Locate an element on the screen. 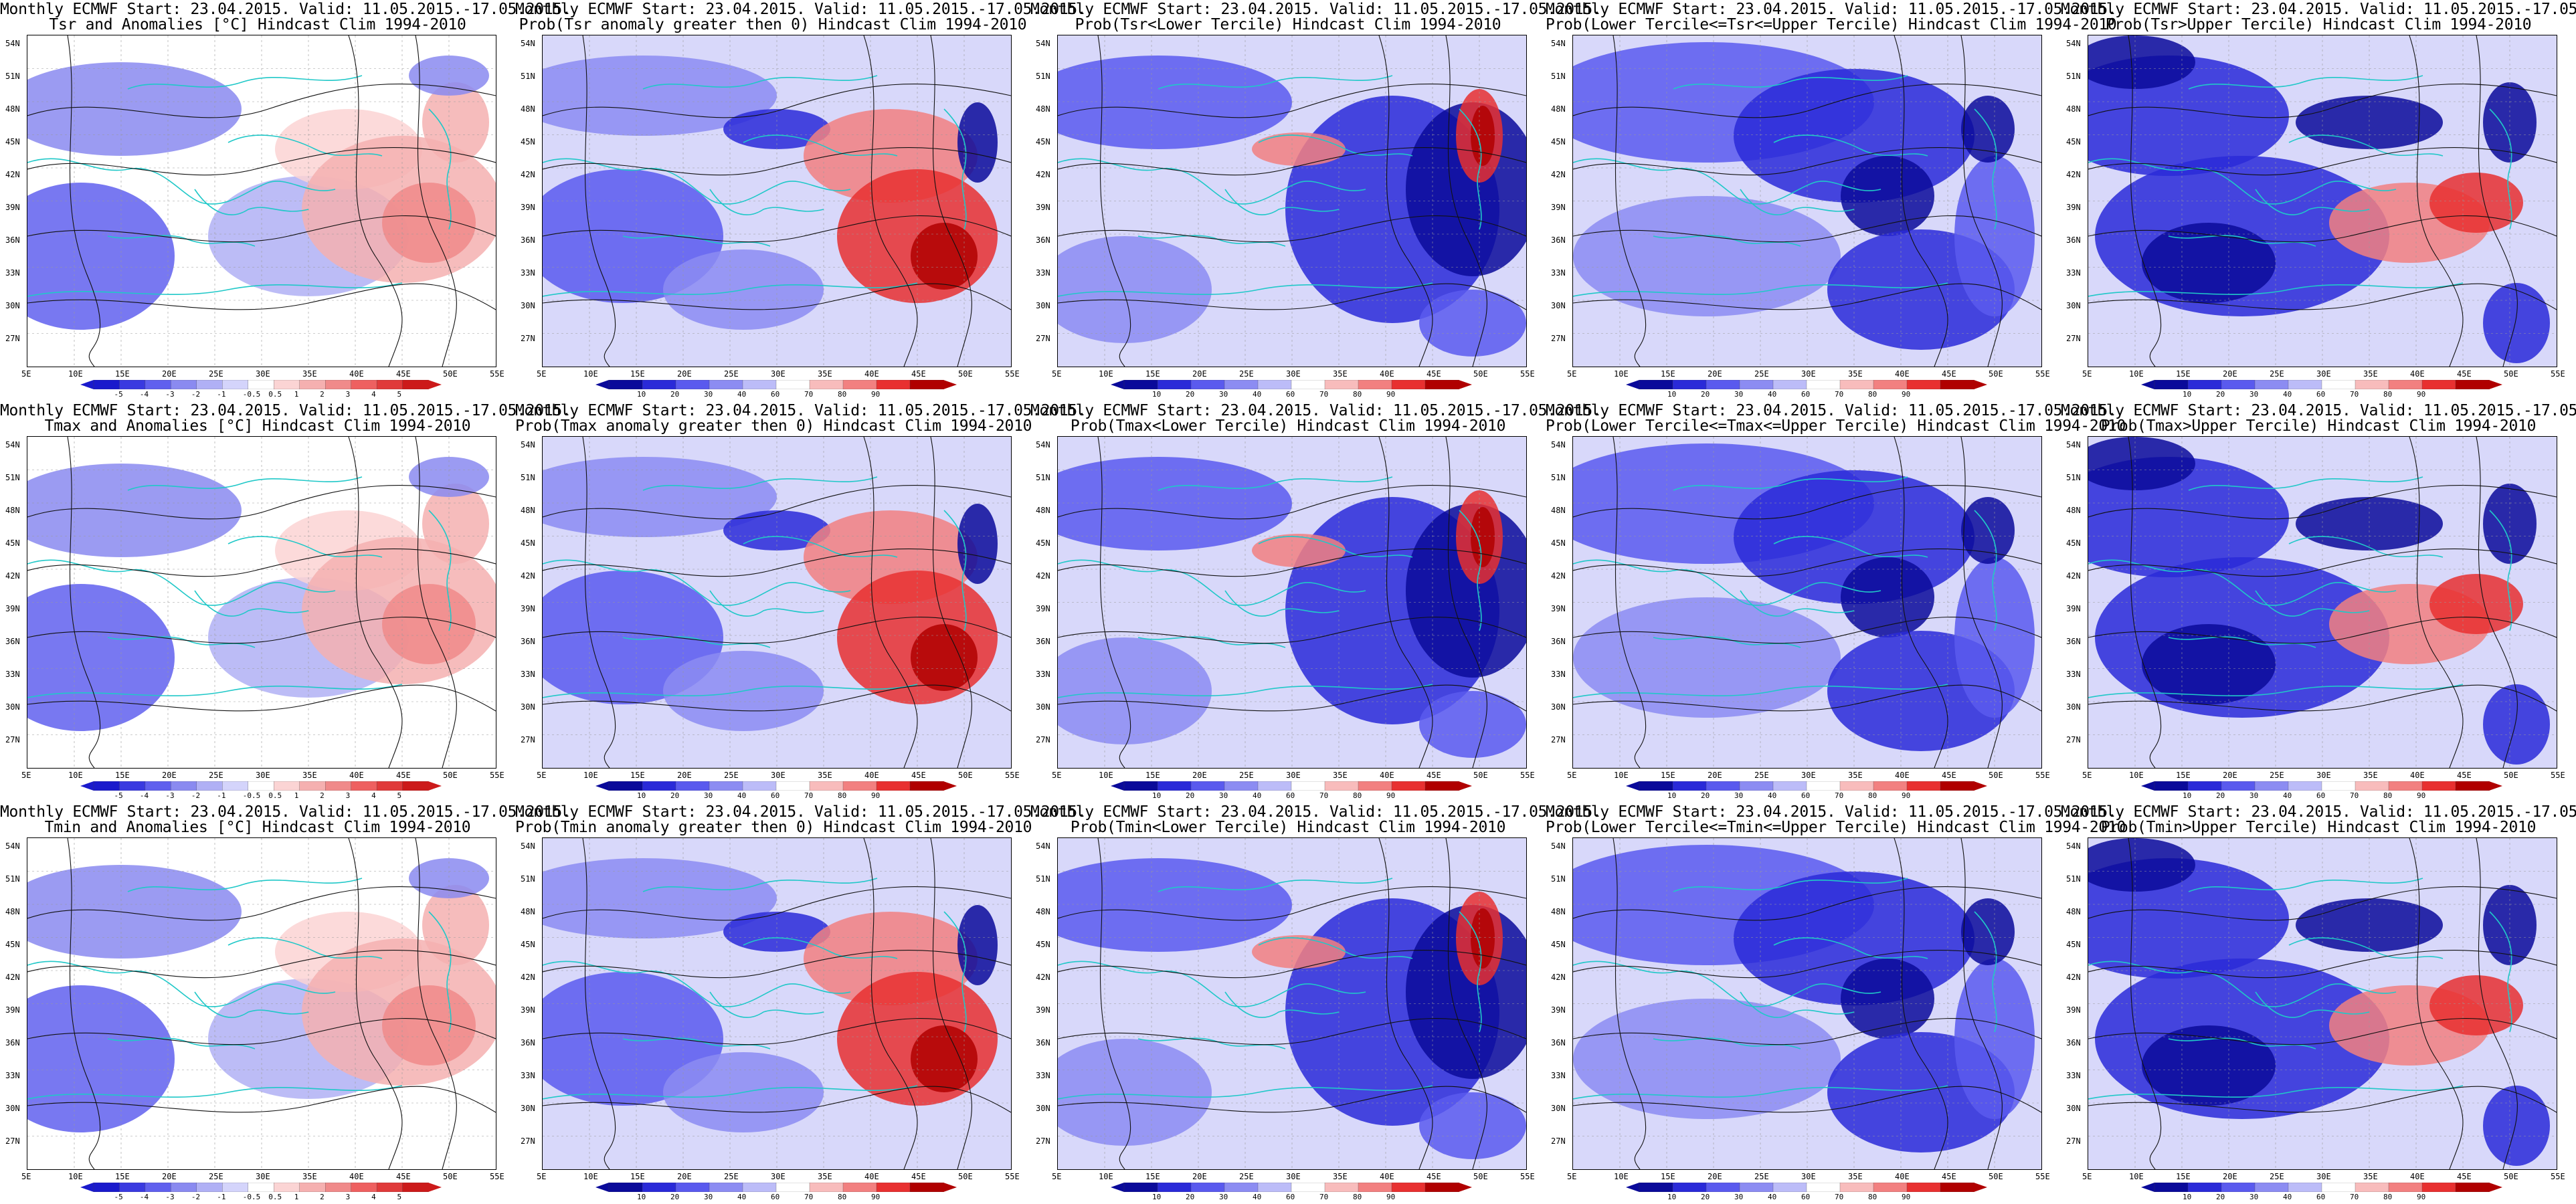 This screenshot has width=2576, height=1204. latitude-label: 42N is located at coordinates (1558, 977).